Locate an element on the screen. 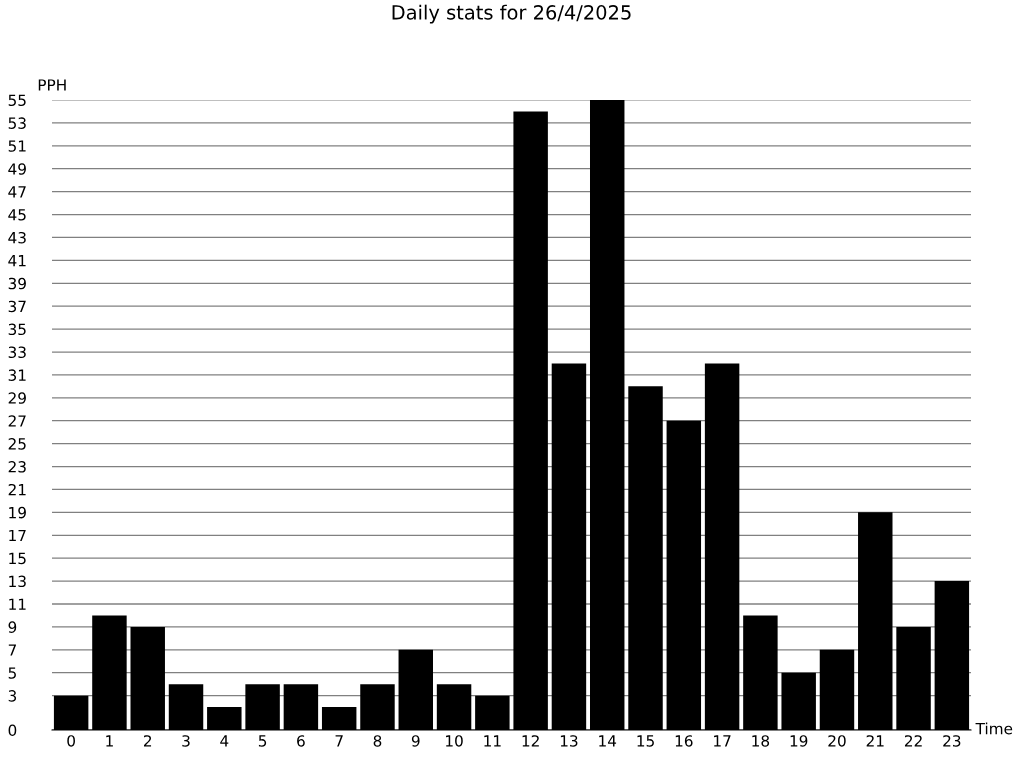 The height and width of the screenshot is (768, 1024). y-tick-label: 21 is located at coordinates (17, 489).